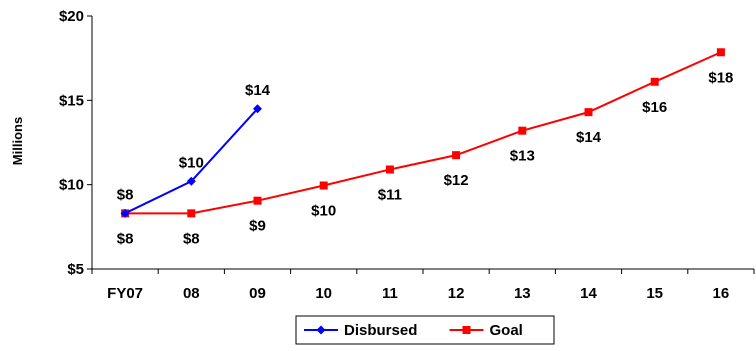 This screenshot has width=756, height=351. What do you see at coordinates (654, 293) in the screenshot?
I see `x-tick-label: 15` at bounding box center [654, 293].